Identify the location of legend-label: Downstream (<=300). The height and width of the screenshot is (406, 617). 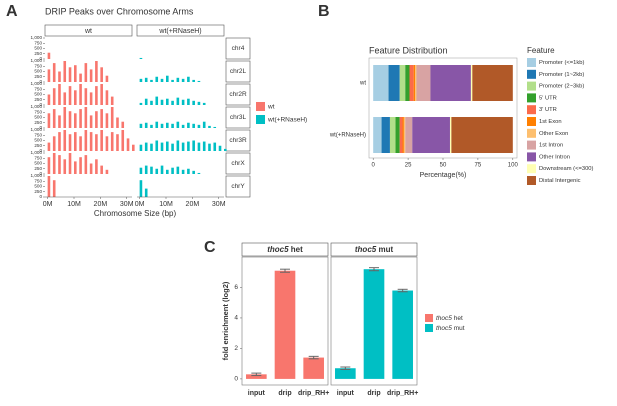
(566, 169).